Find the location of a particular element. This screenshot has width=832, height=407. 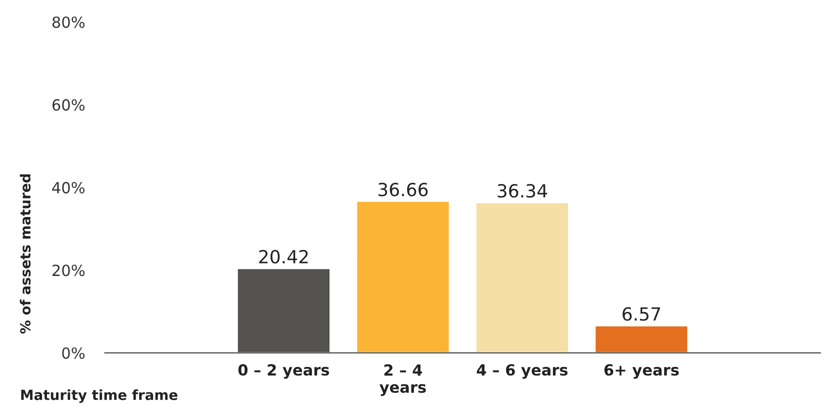

y-tick-label: 20% is located at coordinates (68, 270).